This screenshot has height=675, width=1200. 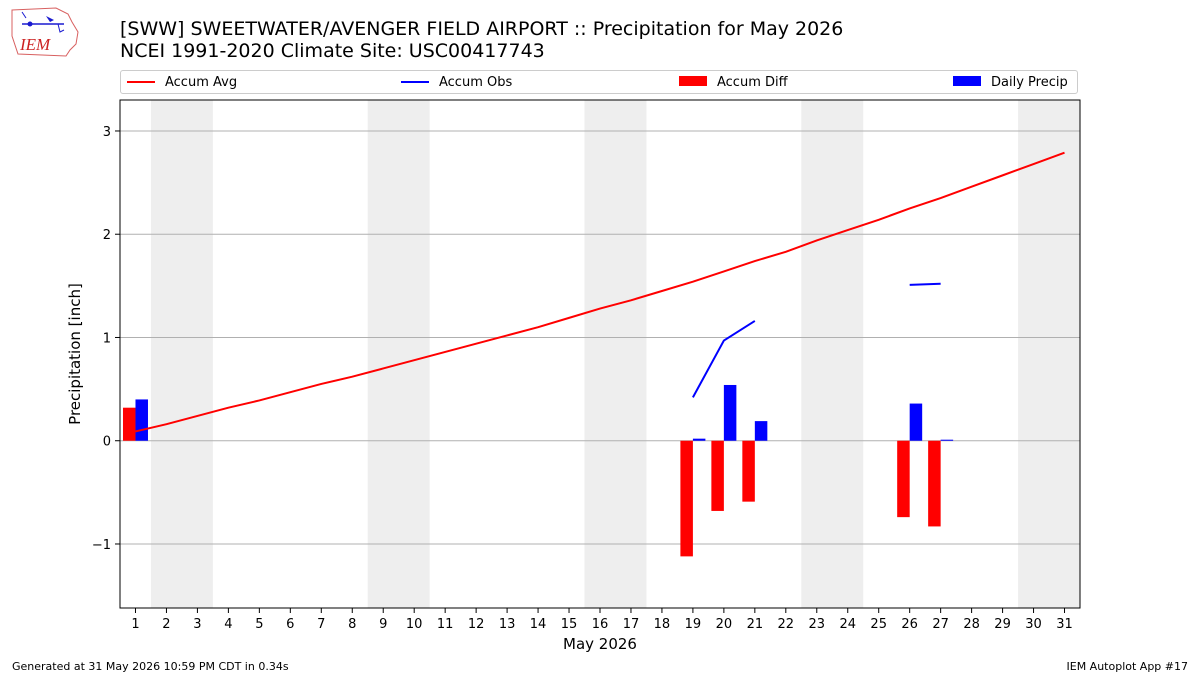 What do you see at coordinates (786, 624) in the screenshot?
I see `x-tick-label: 22` at bounding box center [786, 624].